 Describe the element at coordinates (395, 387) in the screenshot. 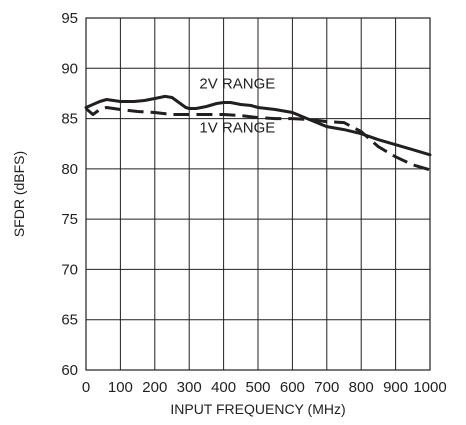

I see `x-tick-label-900: 900` at that location.